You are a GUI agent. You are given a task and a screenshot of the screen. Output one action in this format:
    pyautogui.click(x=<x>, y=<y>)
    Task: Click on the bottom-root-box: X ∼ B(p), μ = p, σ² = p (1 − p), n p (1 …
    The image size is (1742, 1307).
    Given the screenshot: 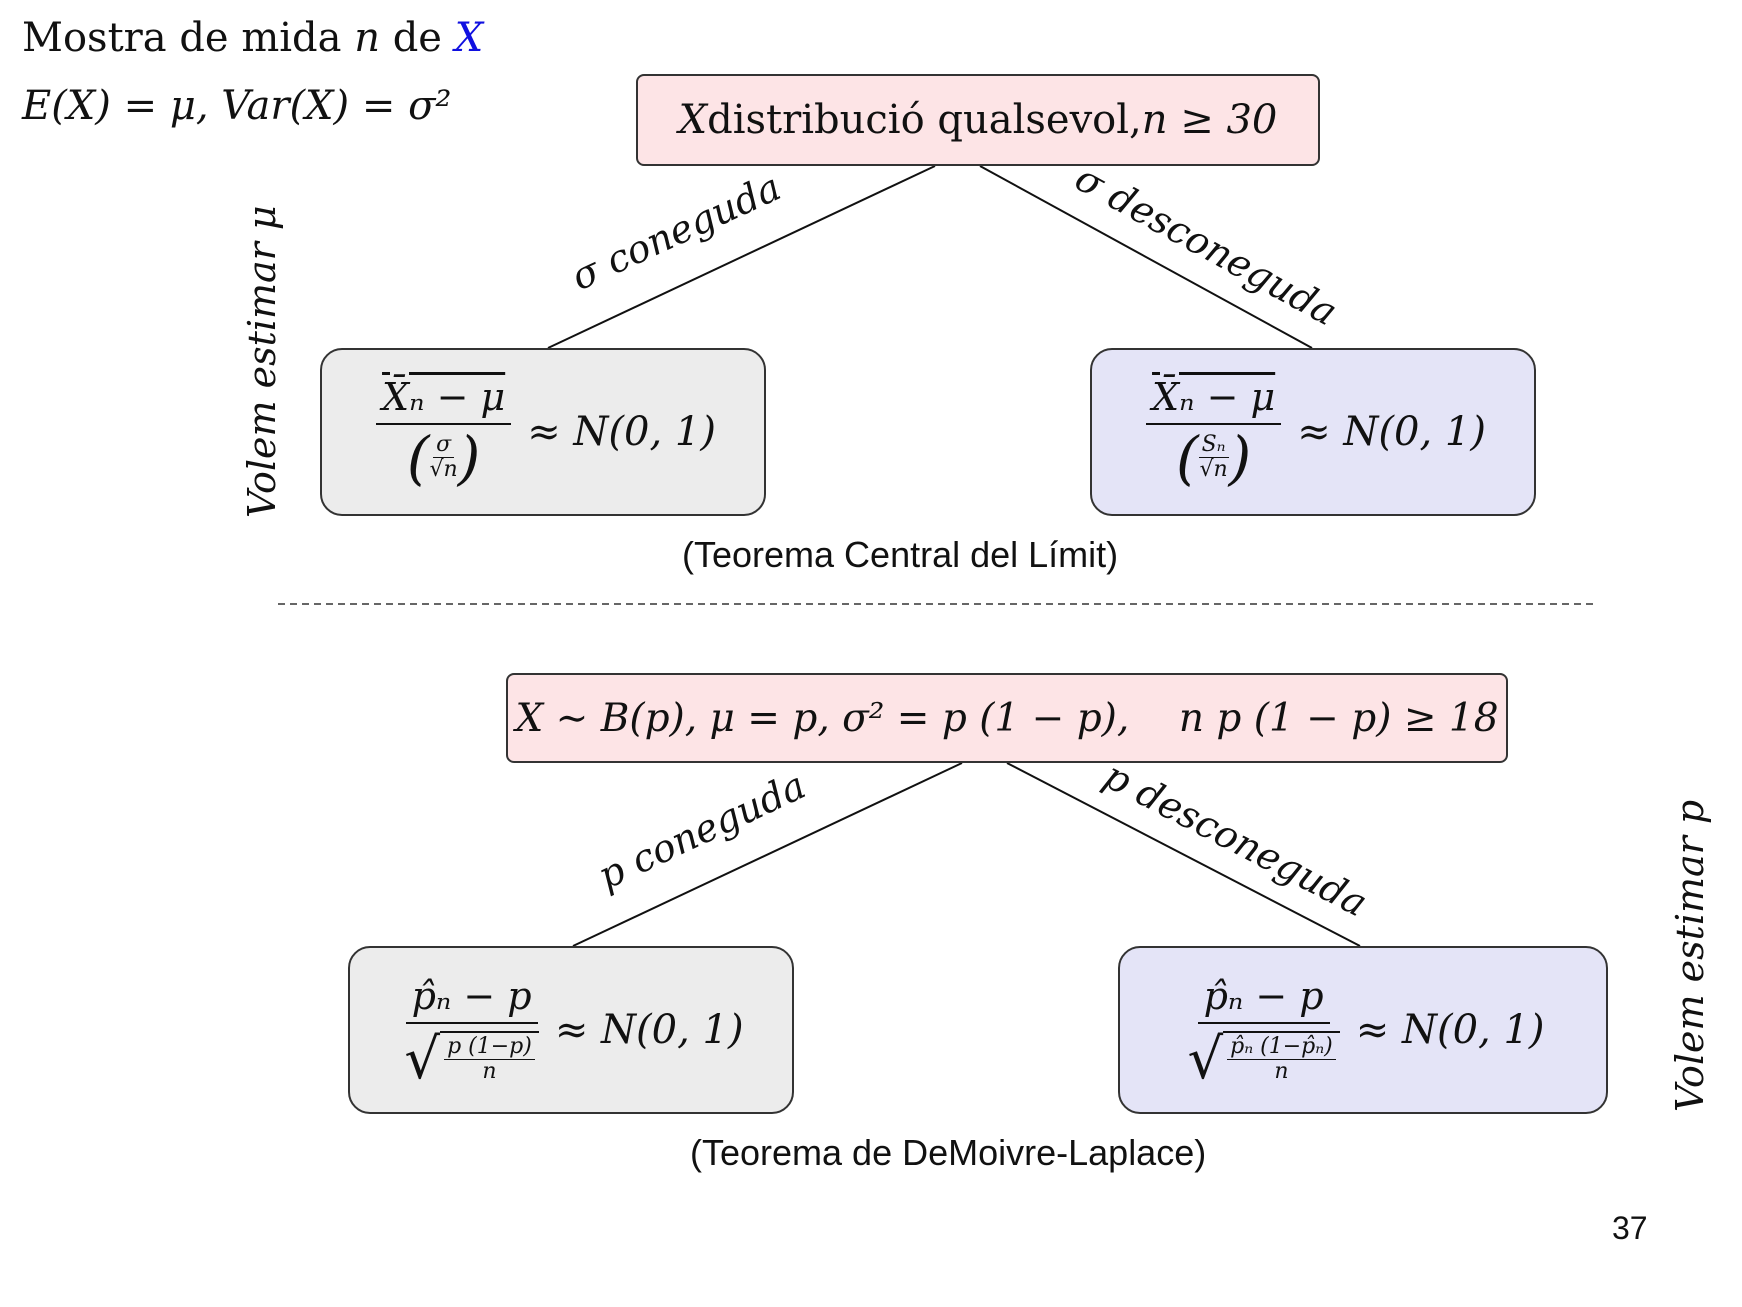 What is the action you would take?
    pyautogui.click(x=1007, y=718)
    